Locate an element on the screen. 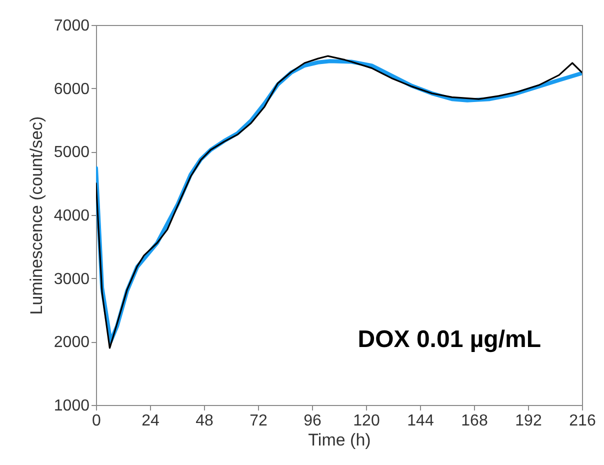 This screenshot has height=465, width=604. y-tick-label: 6000 is located at coordinates (72, 89).